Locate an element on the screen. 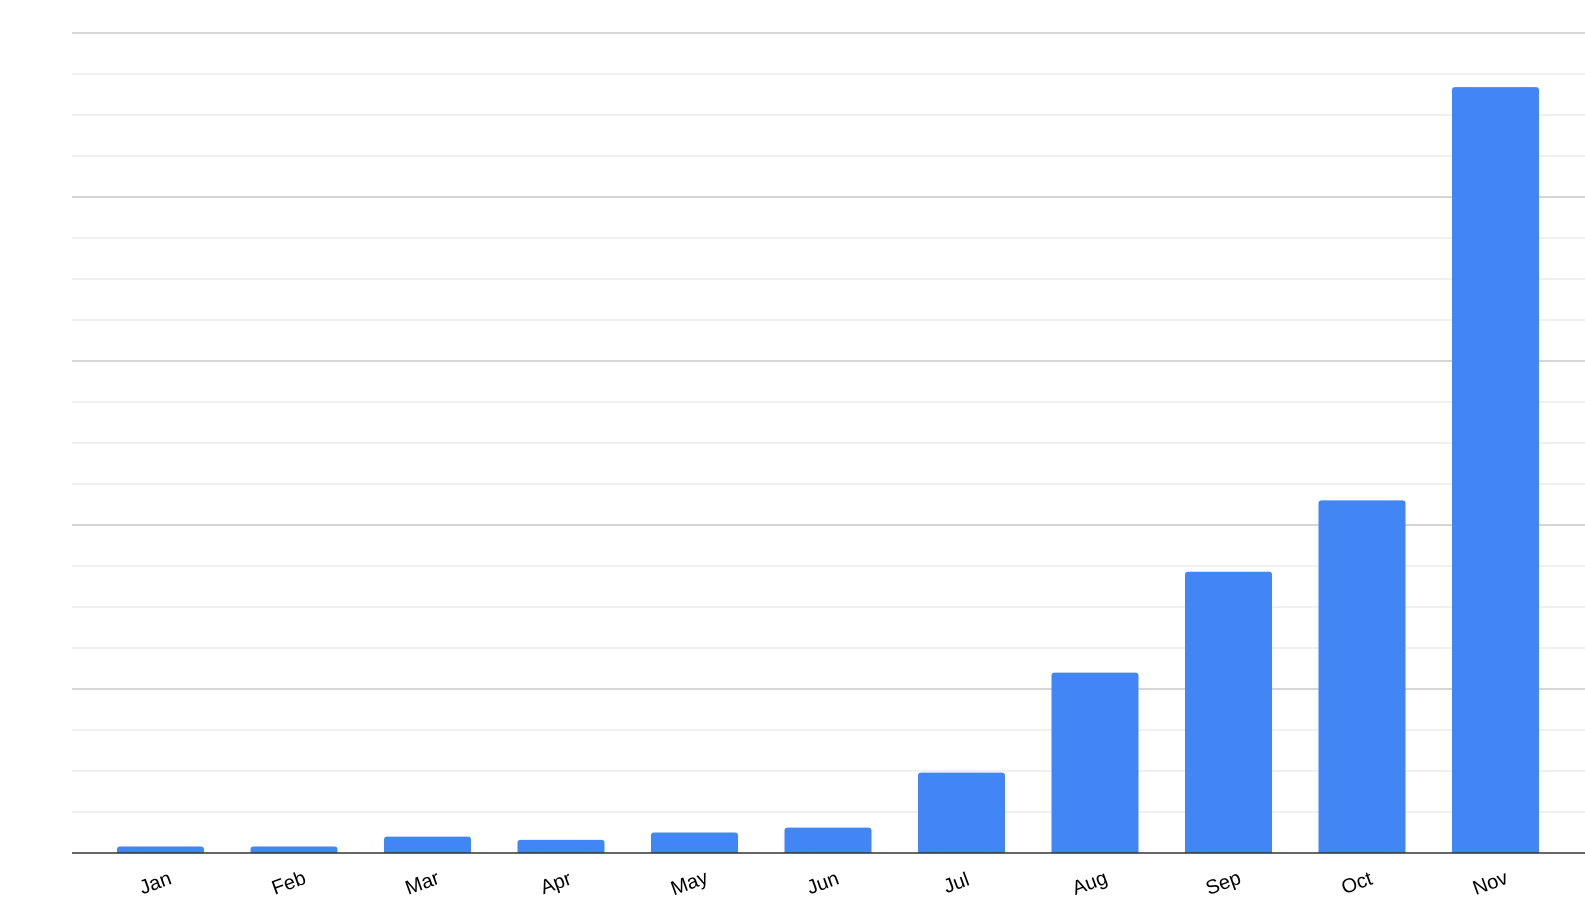 This screenshot has width=1585, height=920. bar-apr is located at coordinates (561, 846).